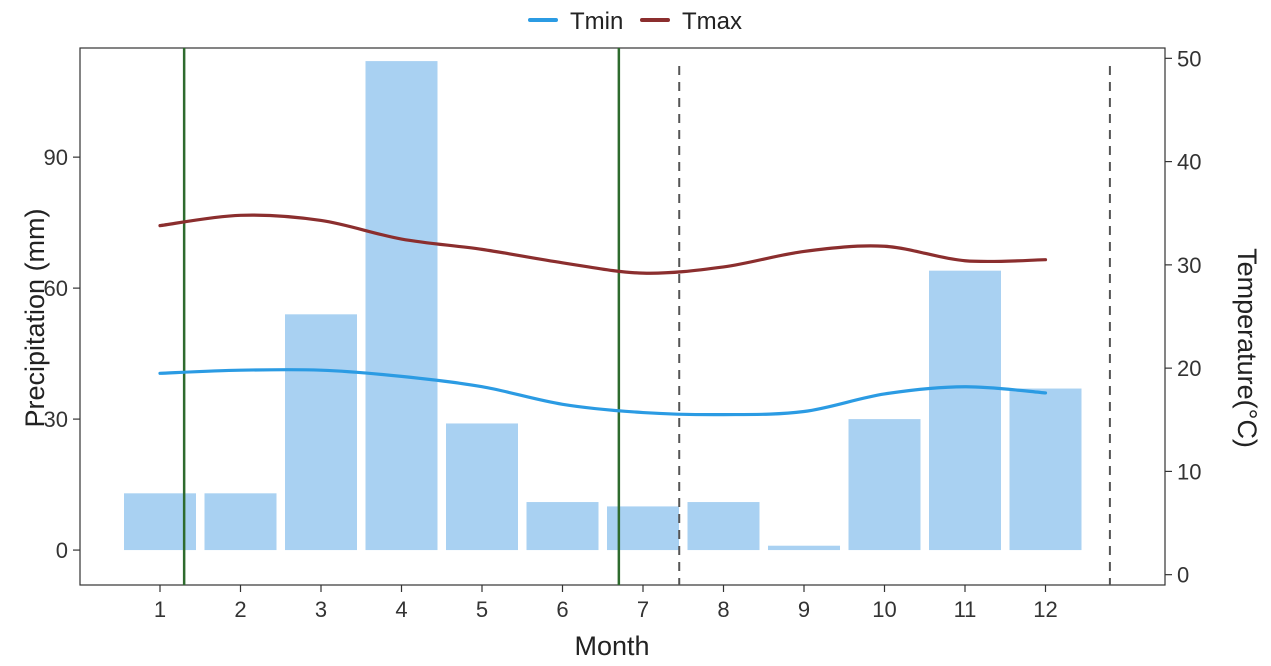 Image resolution: width=1271 pixels, height=666 pixels. What do you see at coordinates (62, 550) in the screenshot?
I see `y-left-tick-label-0: 0` at bounding box center [62, 550].